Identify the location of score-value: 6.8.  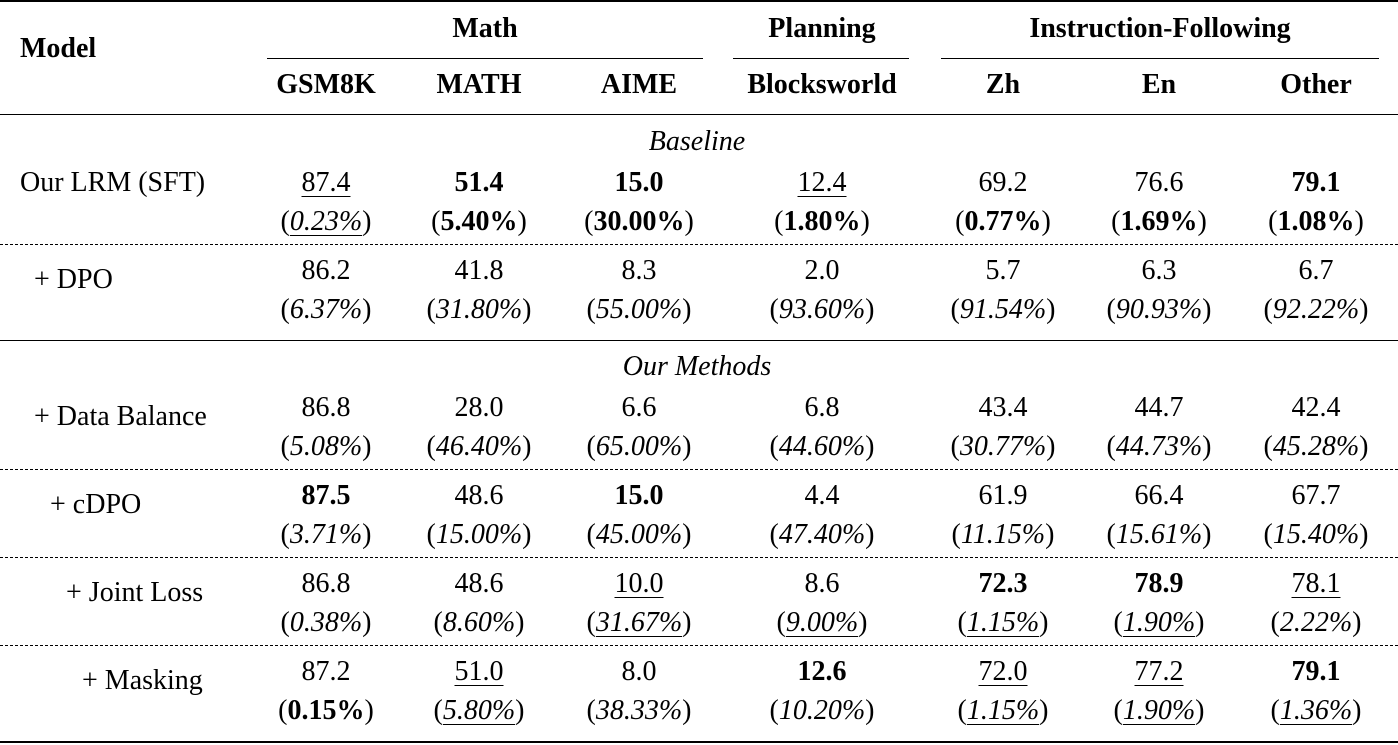
(822, 407).